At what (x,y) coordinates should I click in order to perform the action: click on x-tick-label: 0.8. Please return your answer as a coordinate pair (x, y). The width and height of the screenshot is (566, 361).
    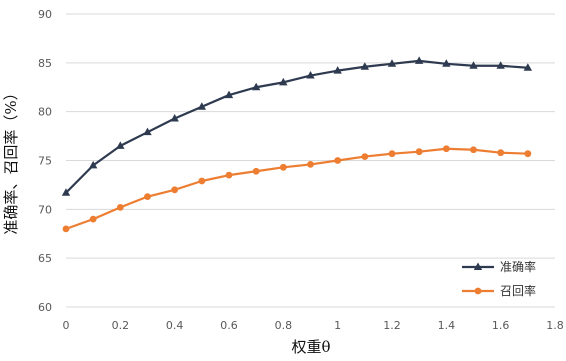
    Looking at the image, I should click on (284, 325).